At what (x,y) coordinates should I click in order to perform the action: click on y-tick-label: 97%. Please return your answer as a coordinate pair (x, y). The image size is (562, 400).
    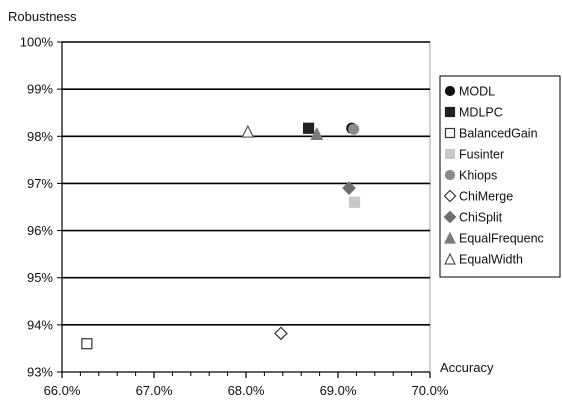
    Looking at the image, I should click on (40, 183).